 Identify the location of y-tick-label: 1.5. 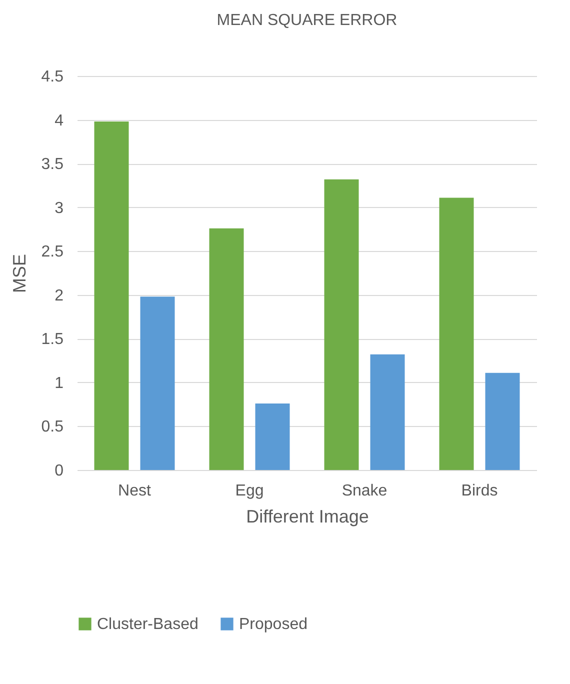
(52, 339).